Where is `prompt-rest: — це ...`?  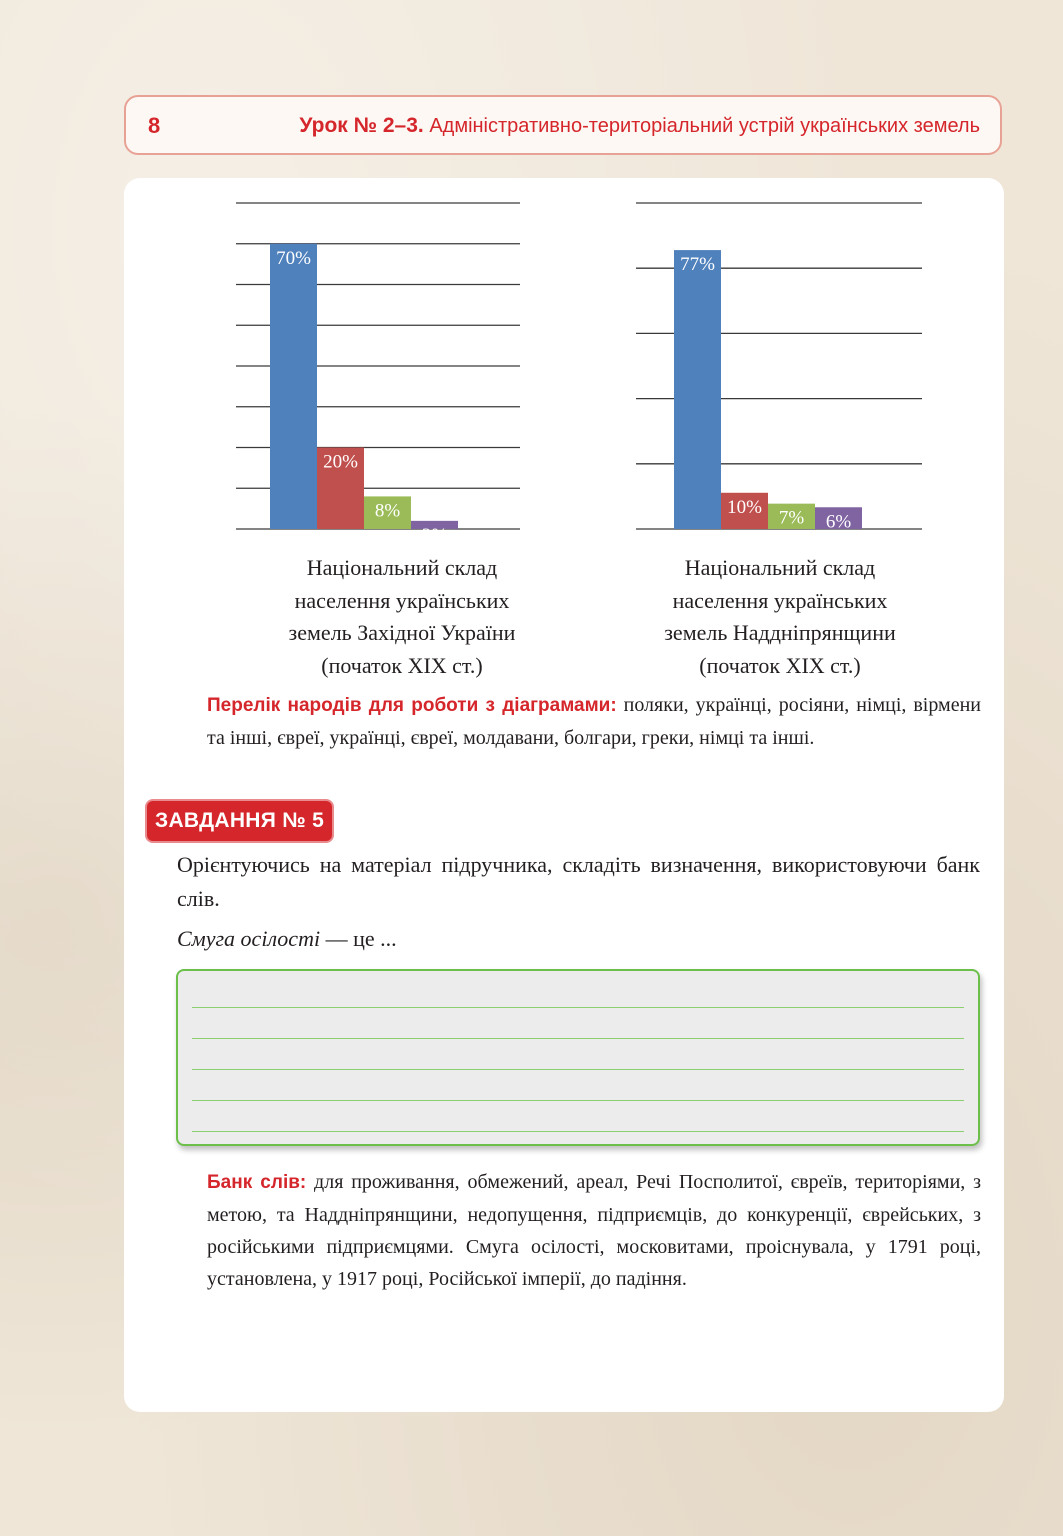
prompt-rest: — це ... is located at coordinates (358, 938).